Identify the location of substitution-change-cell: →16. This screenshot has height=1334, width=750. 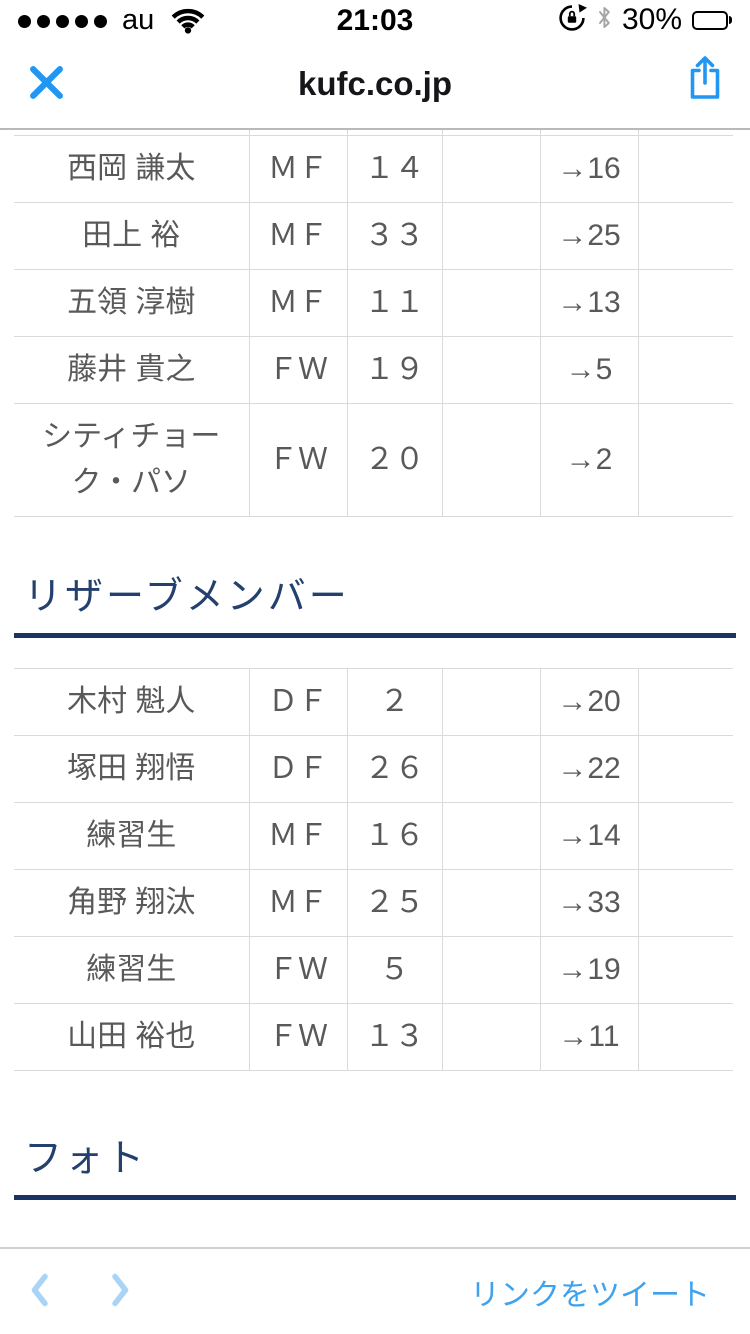
(589, 169).